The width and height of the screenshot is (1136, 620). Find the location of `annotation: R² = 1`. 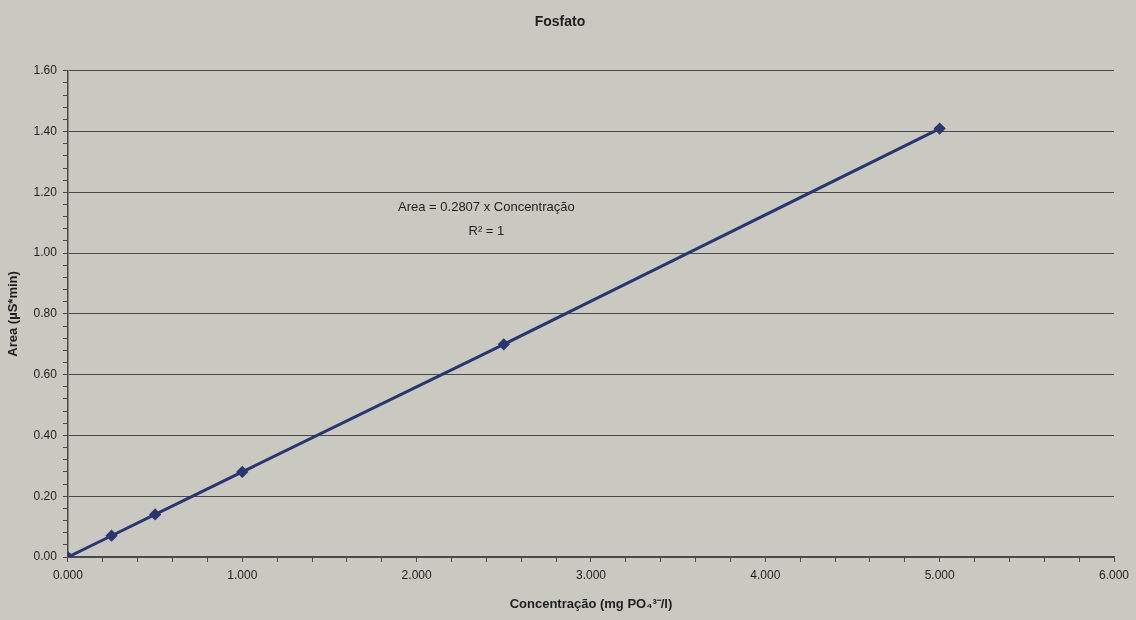

annotation: R² = 1 is located at coordinates (486, 230).